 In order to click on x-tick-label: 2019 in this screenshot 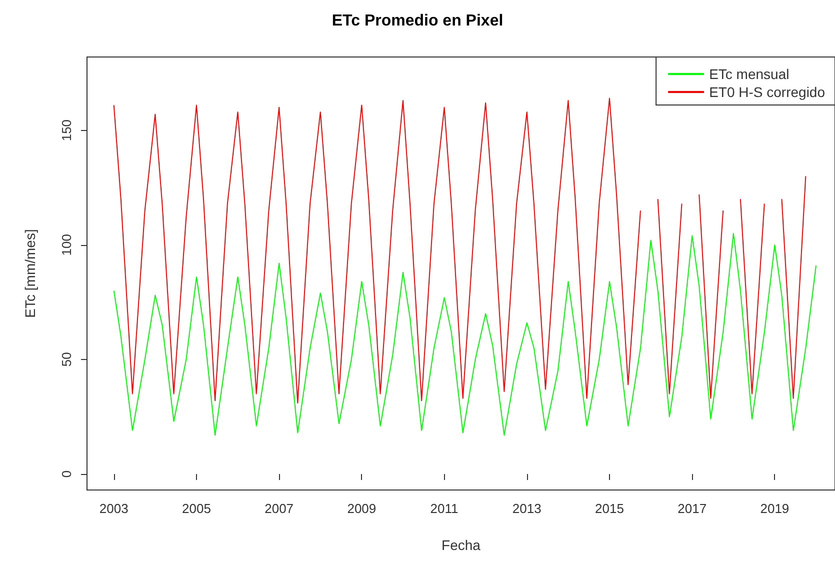, I will do `click(775, 508)`.